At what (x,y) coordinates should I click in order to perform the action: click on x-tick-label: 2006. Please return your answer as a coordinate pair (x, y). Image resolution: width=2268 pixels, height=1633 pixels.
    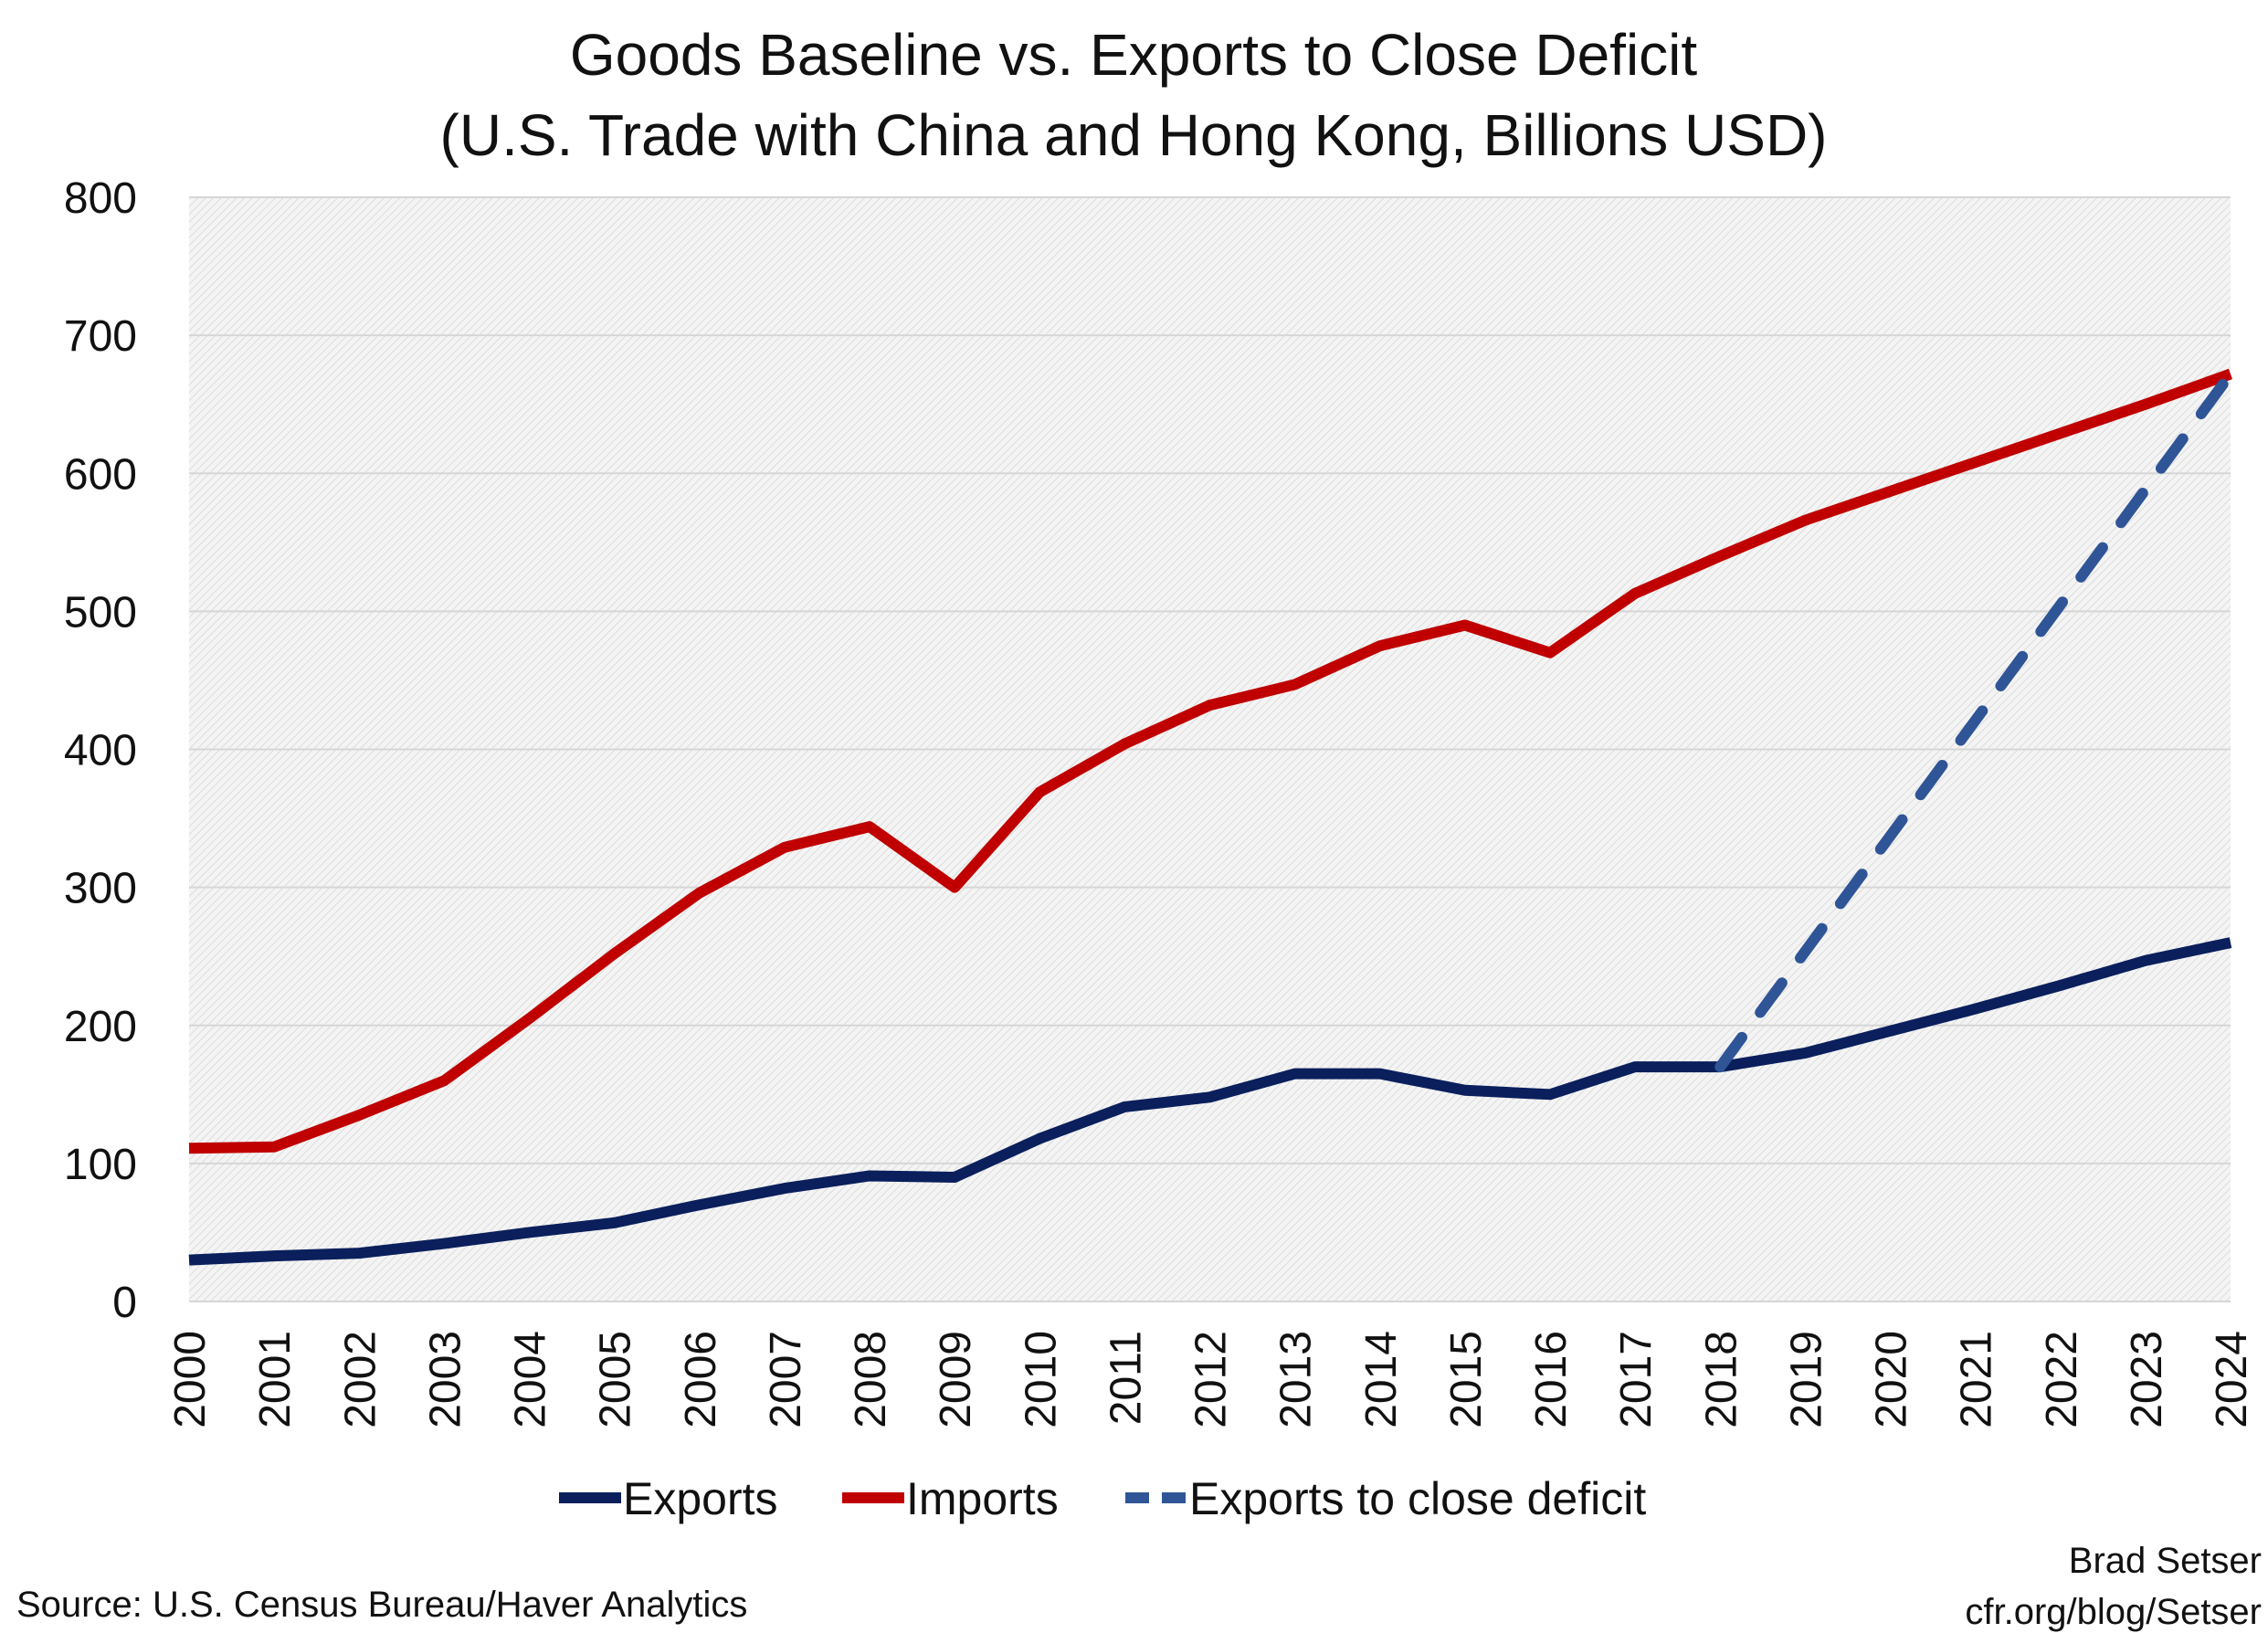
    Looking at the image, I should click on (701, 1379).